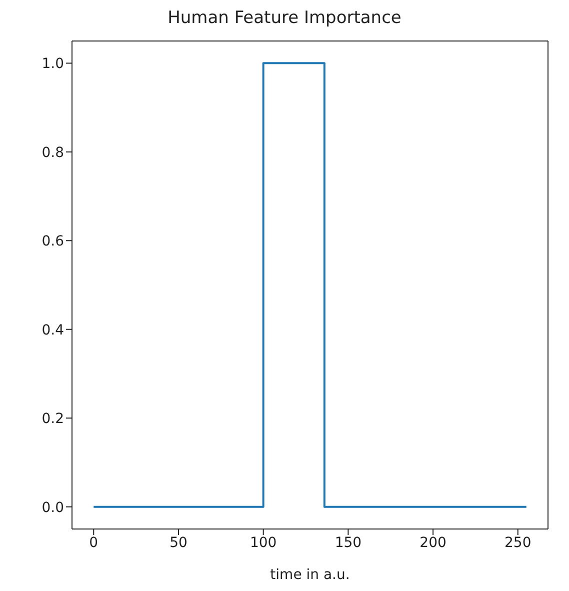 This screenshot has height=591, width=569. What do you see at coordinates (179, 542) in the screenshot?
I see `x-tick-label: 50` at bounding box center [179, 542].